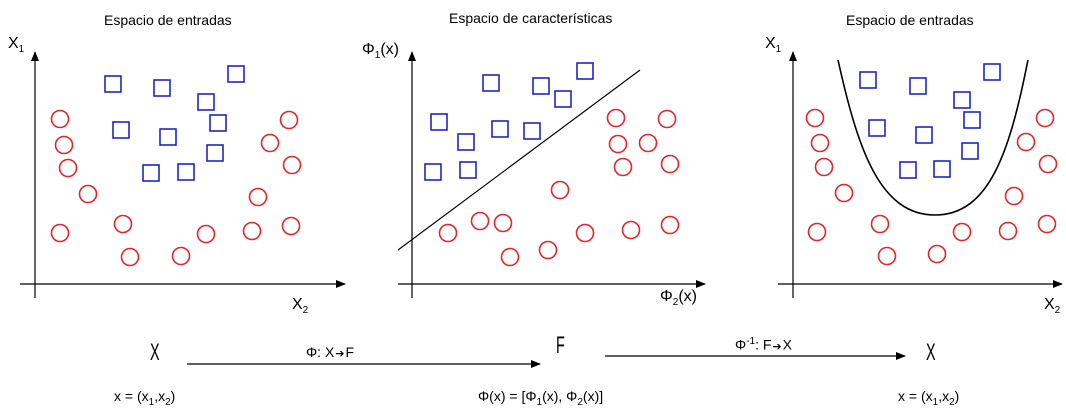 Image resolution: width=1066 pixels, height=413 pixels. What do you see at coordinates (678, 298) in the screenshot?
I see `panel2-x-label: Φ2(x)` at bounding box center [678, 298].